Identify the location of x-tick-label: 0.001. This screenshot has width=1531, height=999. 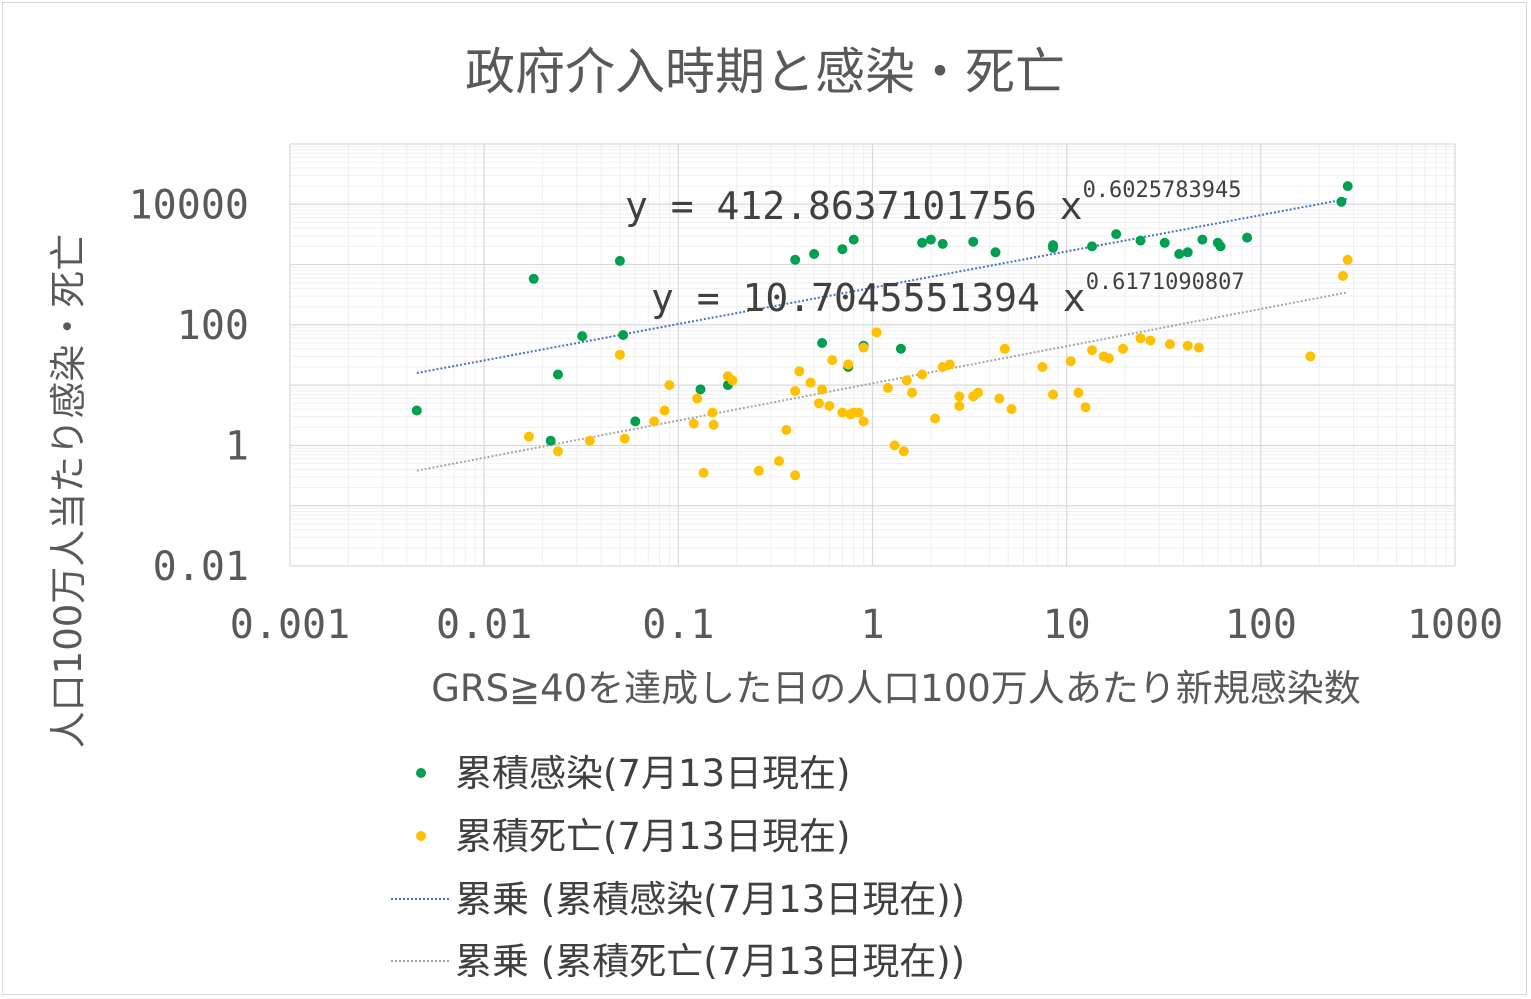
(290, 625).